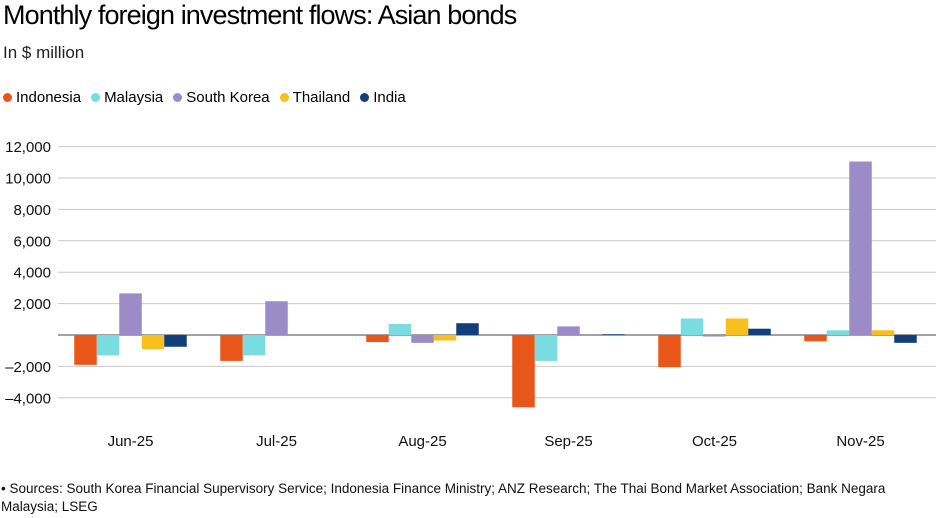 This screenshot has height=518, width=936. I want to click on chart-subtitle: In $ million, so click(44, 52).